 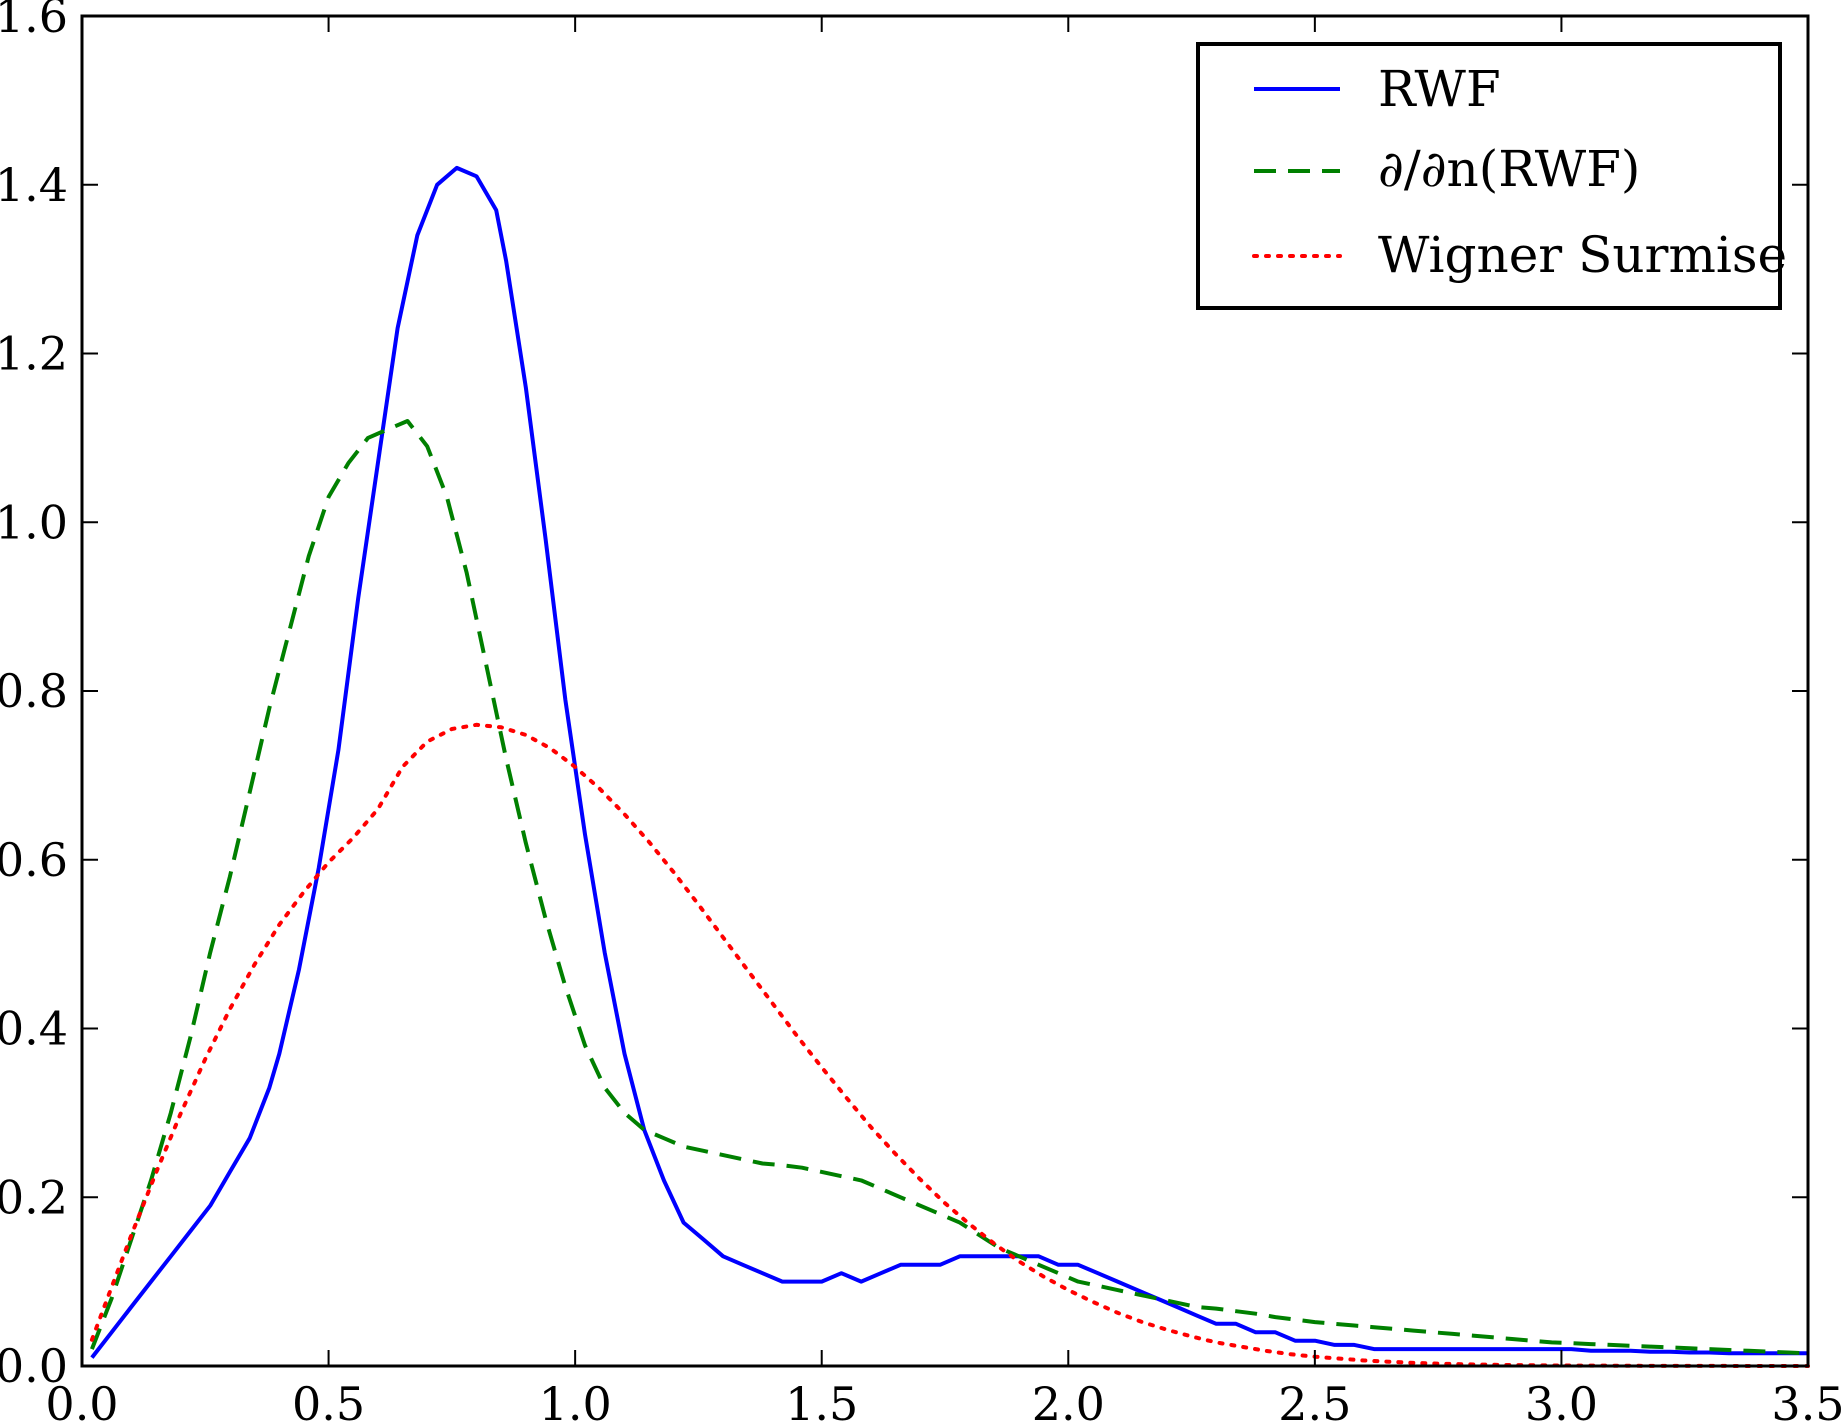 I want to click on y-tick-label: 0.8, so click(x=34, y=691).